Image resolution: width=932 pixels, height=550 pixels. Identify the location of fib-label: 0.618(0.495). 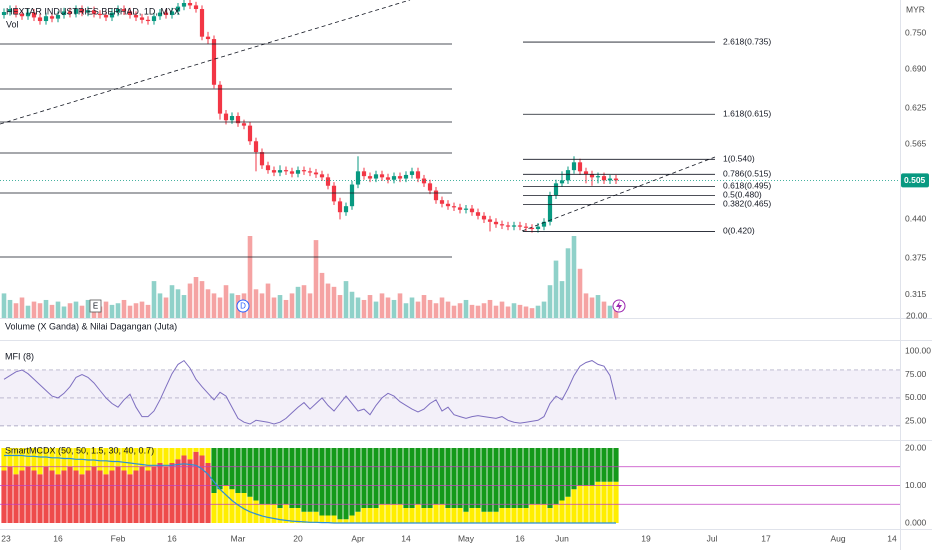
(747, 186).